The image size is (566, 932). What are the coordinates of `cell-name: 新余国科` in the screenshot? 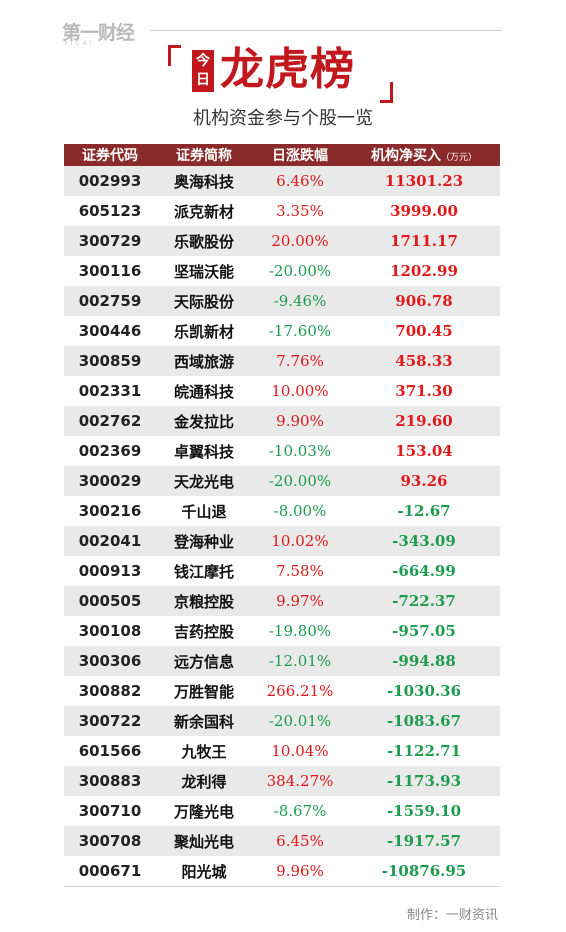 It's located at (204, 721).